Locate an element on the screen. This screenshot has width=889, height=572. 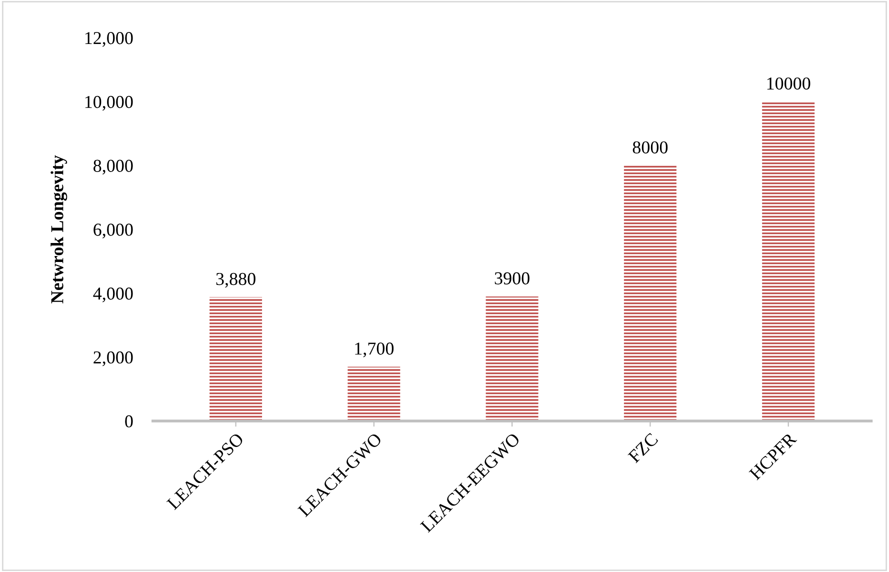
data-label: 3,880 is located at coordinates (236, 280).